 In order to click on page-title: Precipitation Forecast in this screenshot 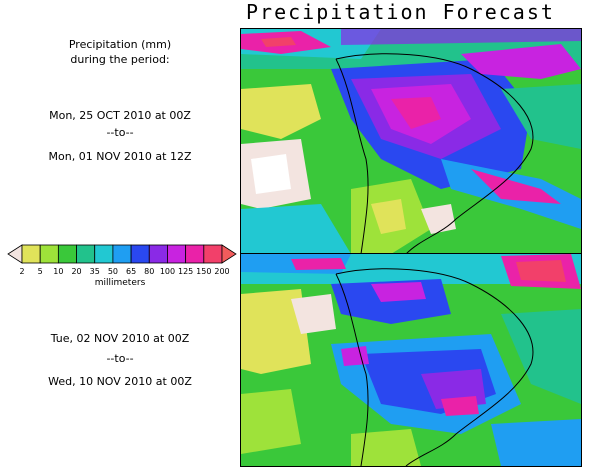, I will do `click(400, 12)`.